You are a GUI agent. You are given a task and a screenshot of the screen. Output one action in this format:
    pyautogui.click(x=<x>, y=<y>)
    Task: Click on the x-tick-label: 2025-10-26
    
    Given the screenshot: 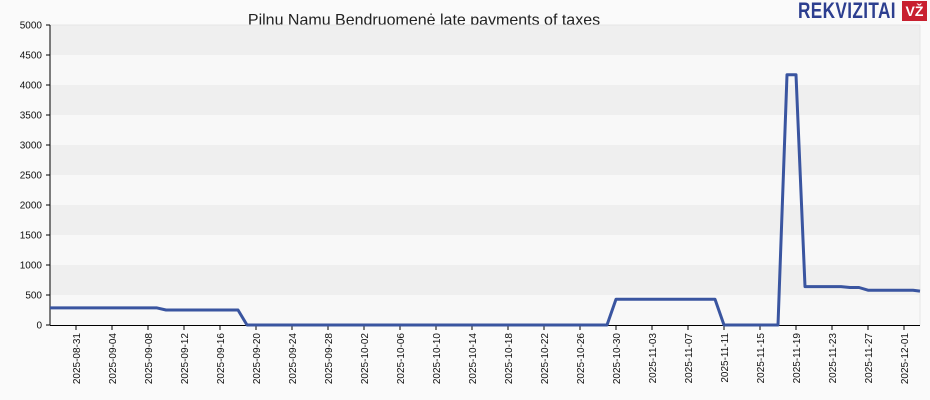 What is the action you would take?
    pyautogui.click(x=581, y=359)
    